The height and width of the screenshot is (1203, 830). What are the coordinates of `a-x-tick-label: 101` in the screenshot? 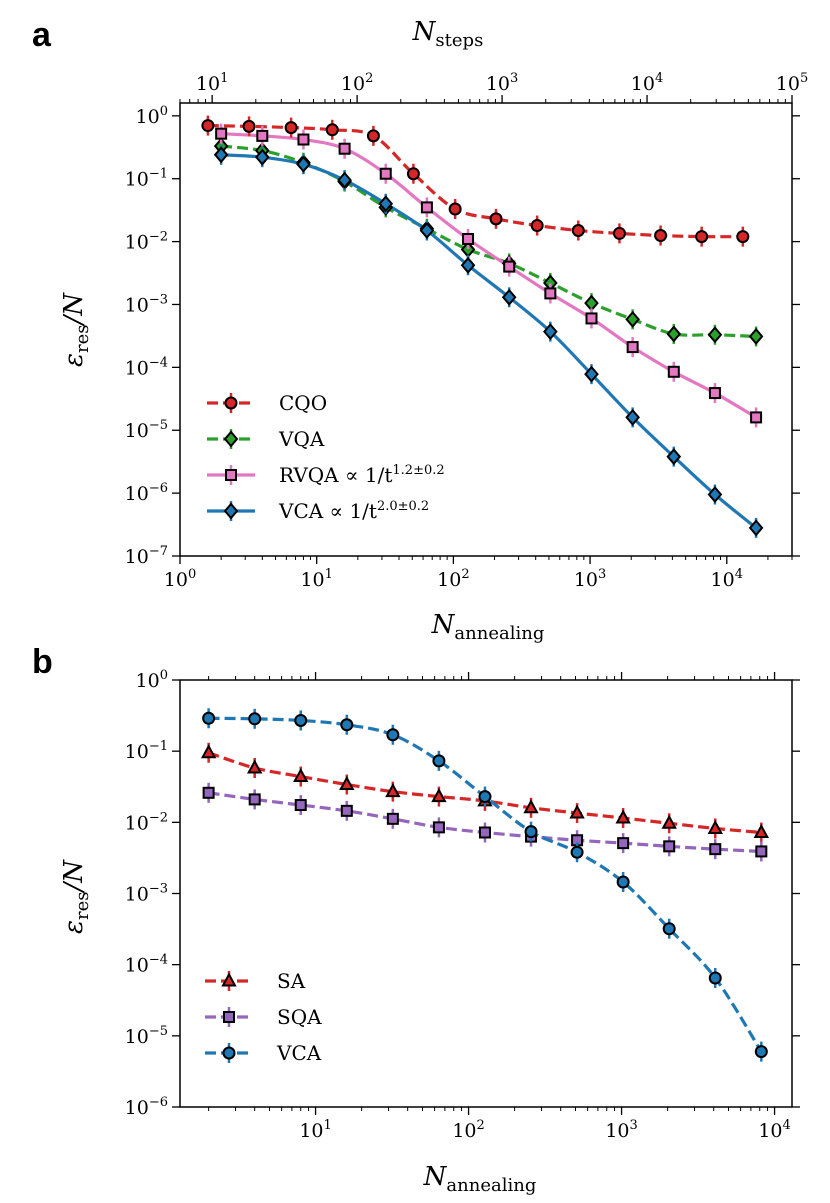 It's located at (316, 579).